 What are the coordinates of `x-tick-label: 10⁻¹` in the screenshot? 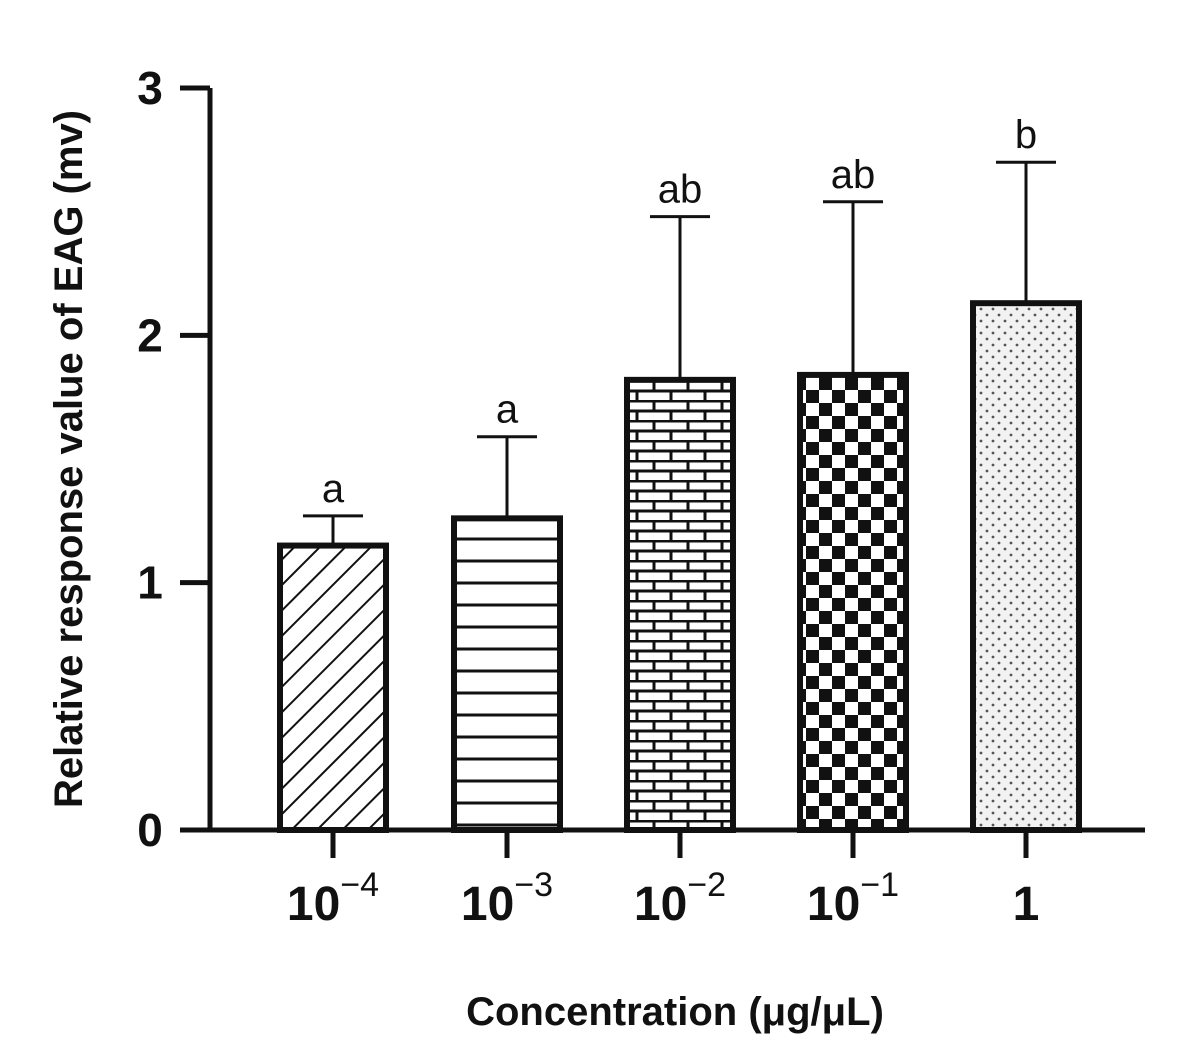 It's located at (853, 898).